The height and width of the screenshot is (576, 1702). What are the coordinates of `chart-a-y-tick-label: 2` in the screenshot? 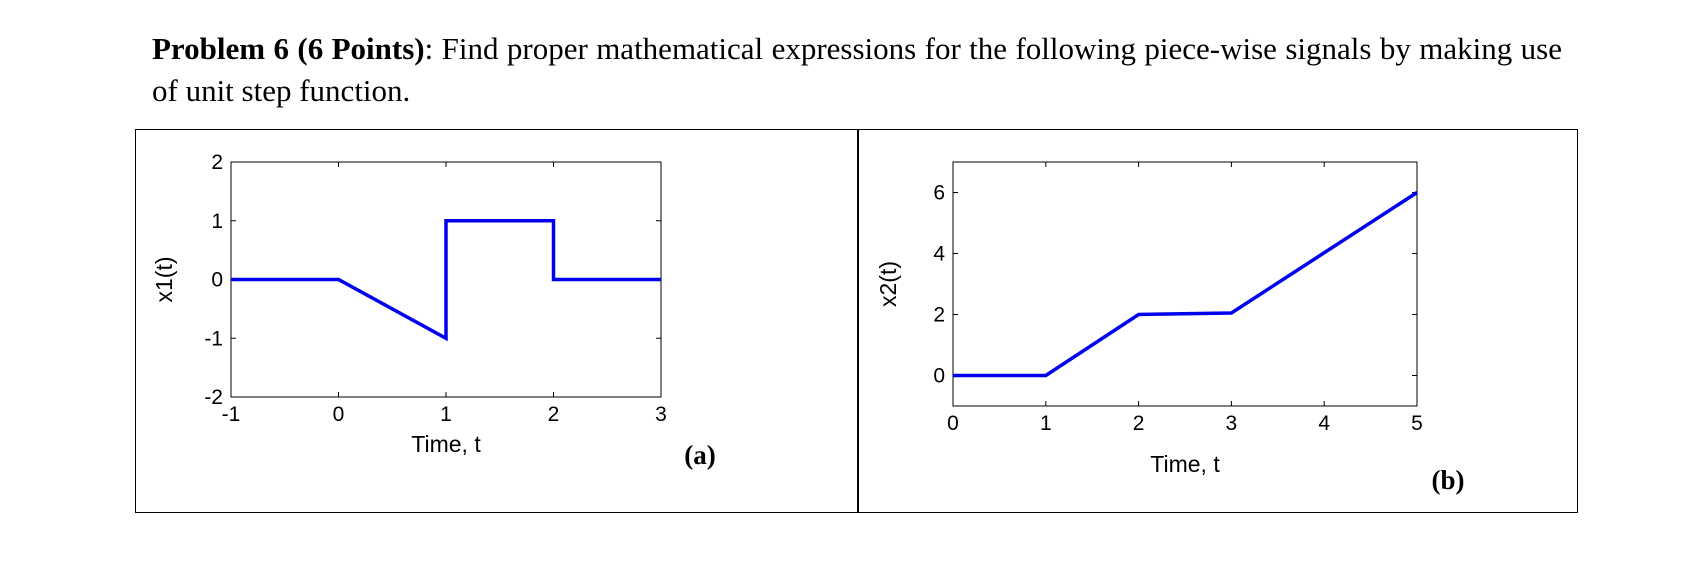 It's located at (217, 162).